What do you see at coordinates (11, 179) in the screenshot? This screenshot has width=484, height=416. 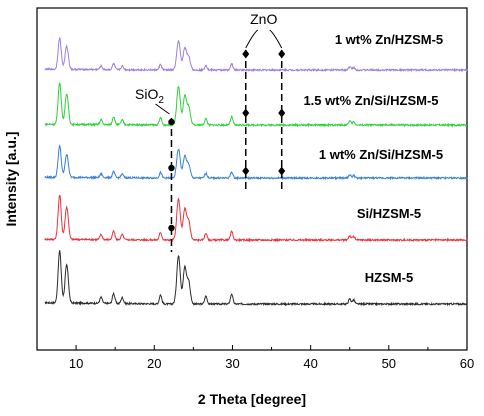 I see `y-axis-title: Intensity [a.u.]` at bounding box center [11, 179].